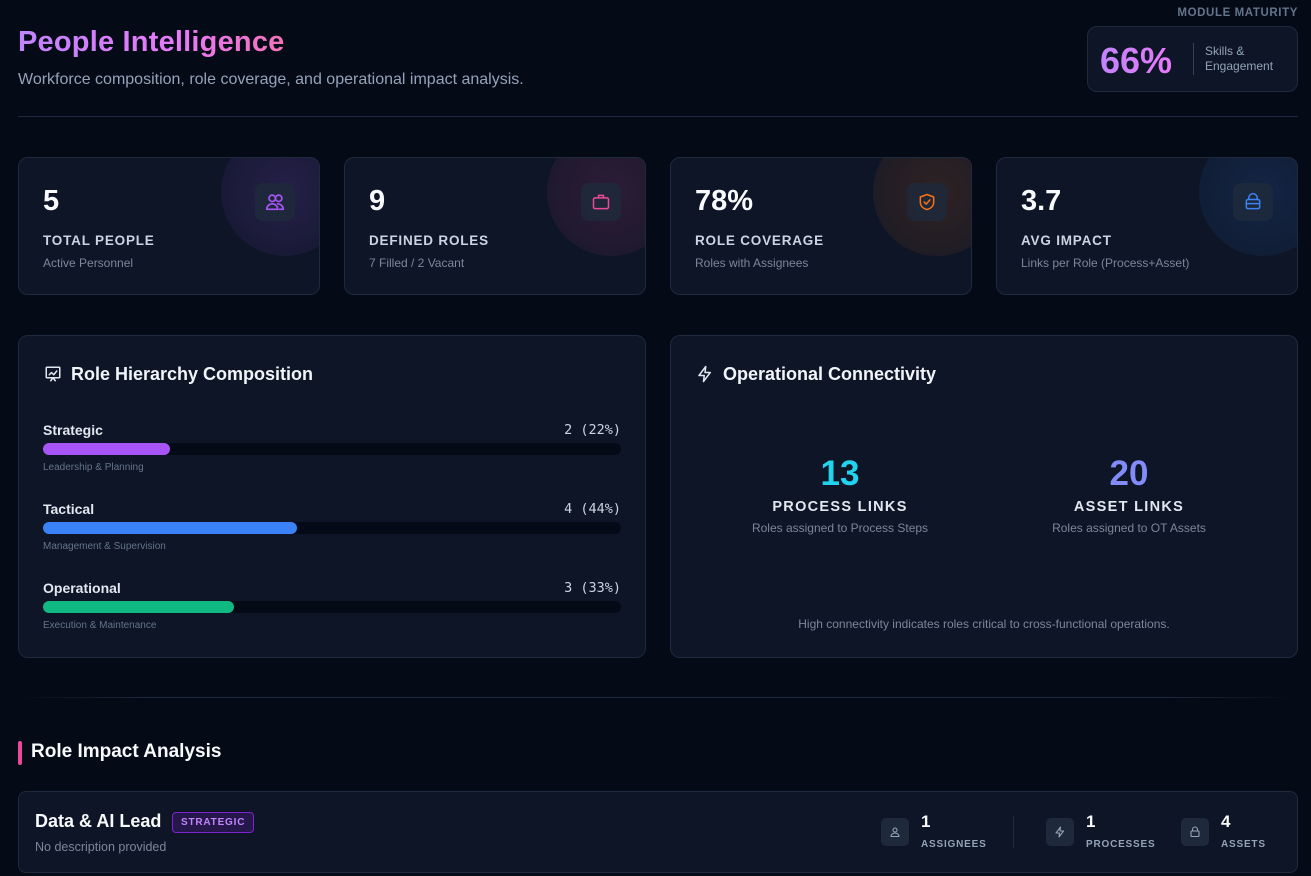 The image size is (1311, 876). I want to click on page-title: People Intelligence, so click(151, 42).